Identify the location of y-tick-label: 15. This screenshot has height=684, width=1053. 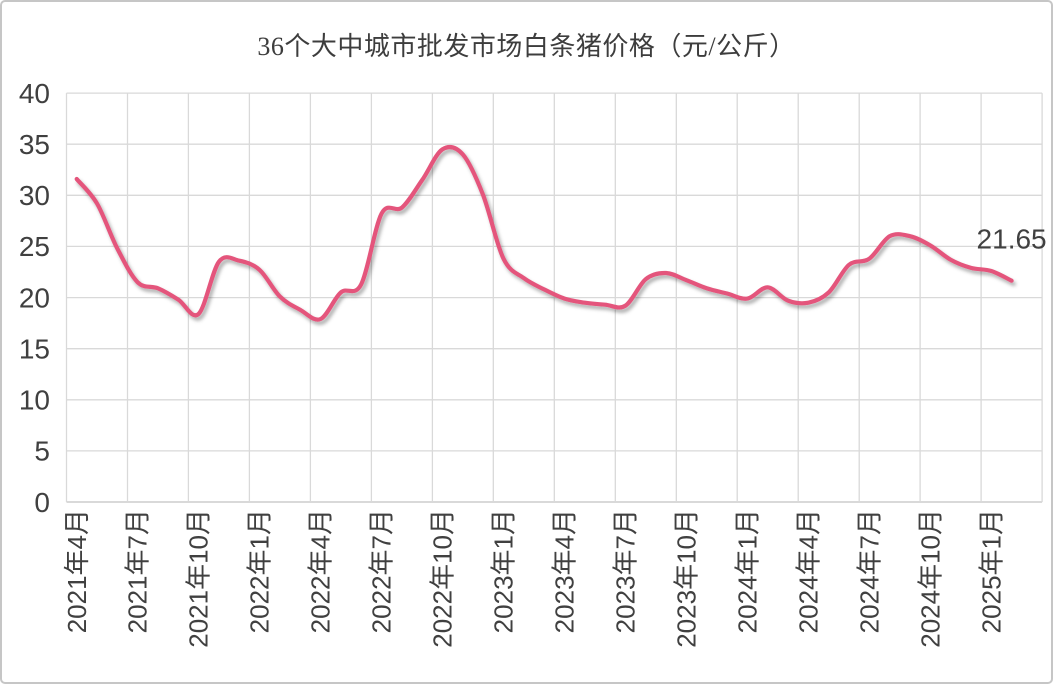
(34, 349).